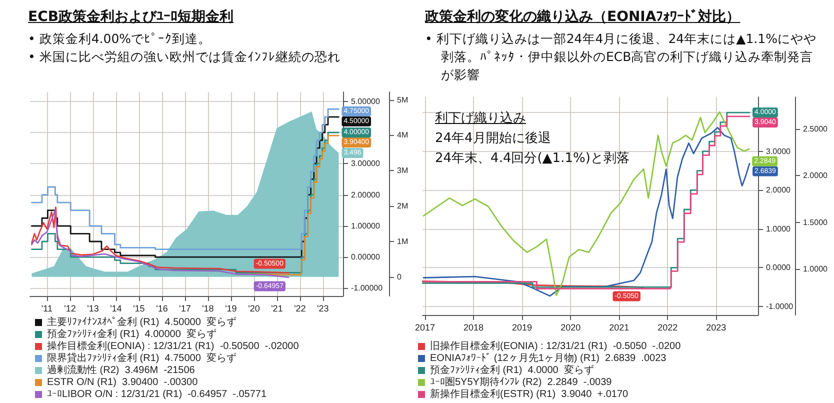 This screenshot has height=403, width=834. Describe the element at coordinates (493, 139) in the screenshot. I see `annotation: 24年4月開始に後退` at that location.